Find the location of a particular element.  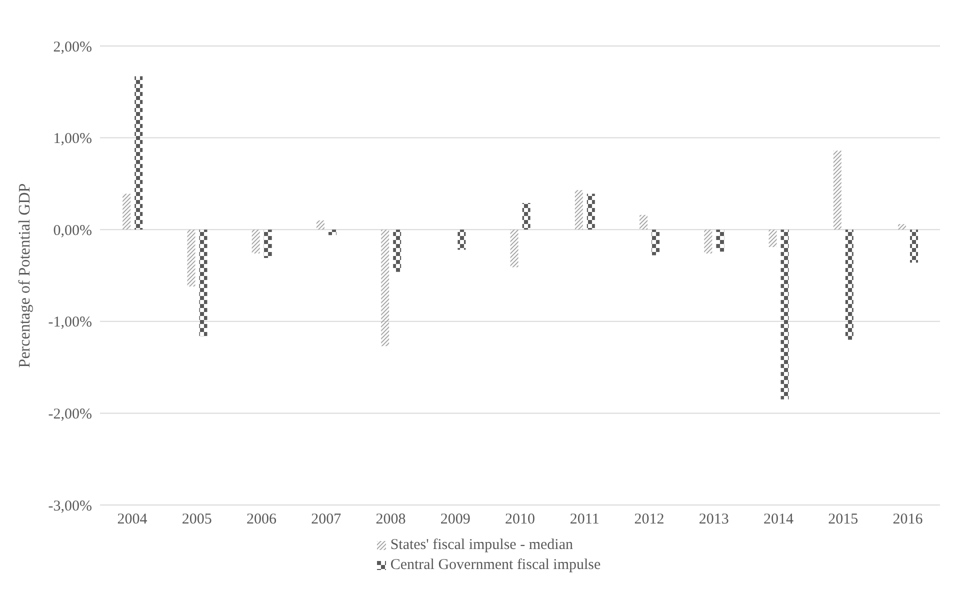

x-tick-label: 2014 is located at coordinates (778, 520).